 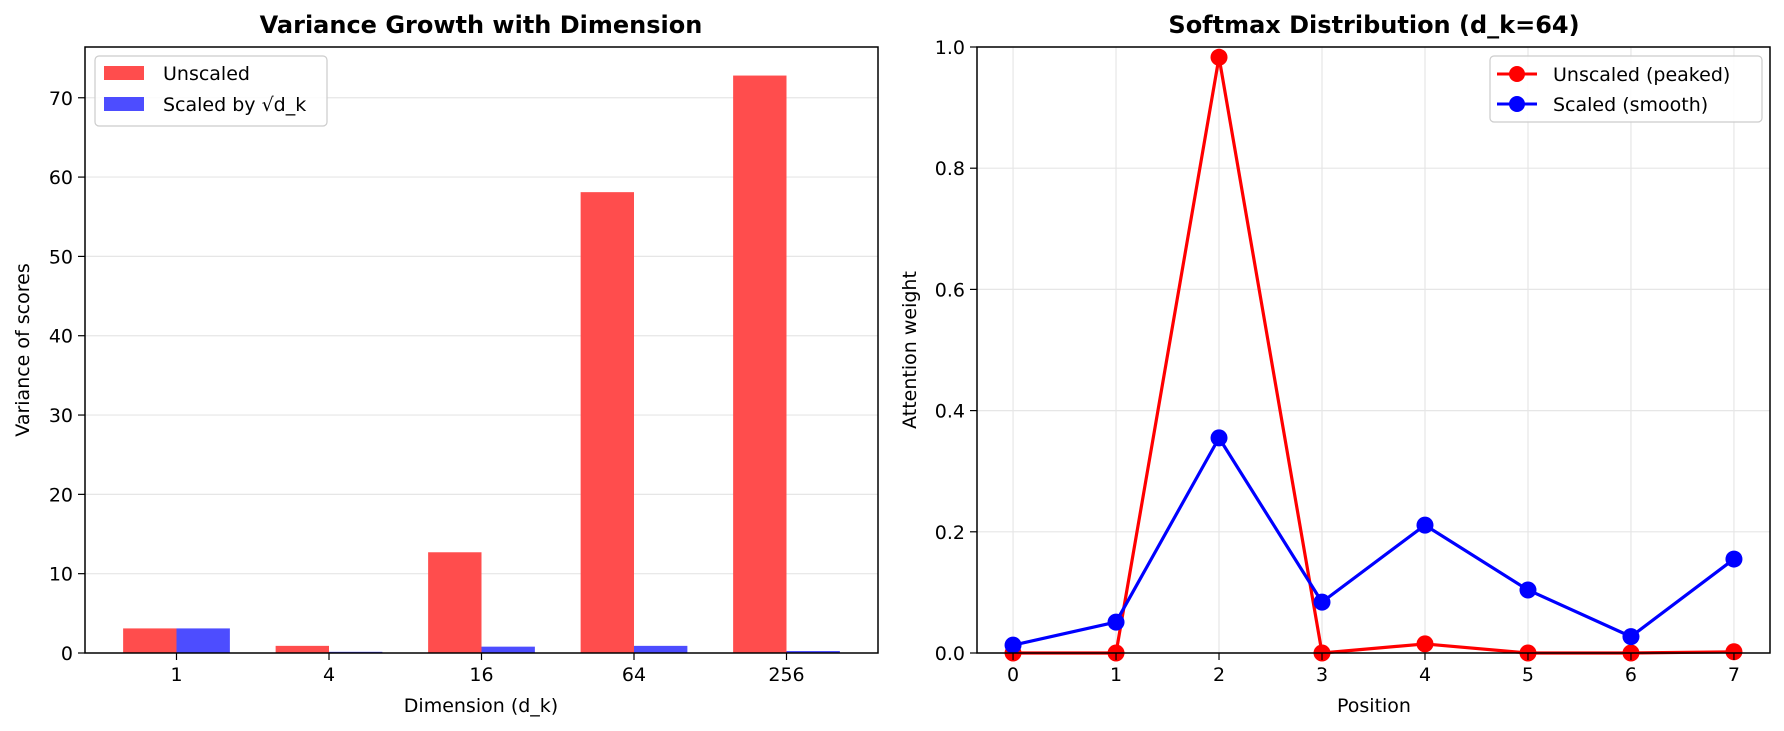 What do you see at coordinates (1641, 75) in the screenshot?
I see `legend-label-unscaled-peaked: Unscaled (peaked)` at bounding box center [1641, 75].